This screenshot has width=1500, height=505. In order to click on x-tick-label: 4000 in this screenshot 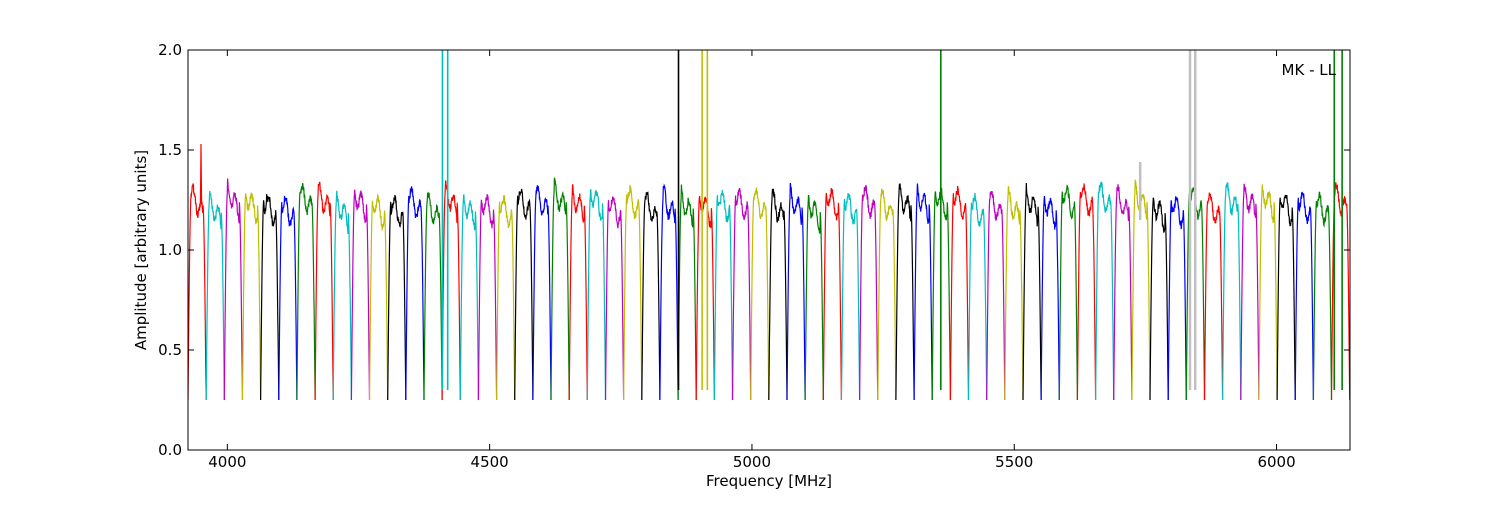, I will do `click(227, 462)`.